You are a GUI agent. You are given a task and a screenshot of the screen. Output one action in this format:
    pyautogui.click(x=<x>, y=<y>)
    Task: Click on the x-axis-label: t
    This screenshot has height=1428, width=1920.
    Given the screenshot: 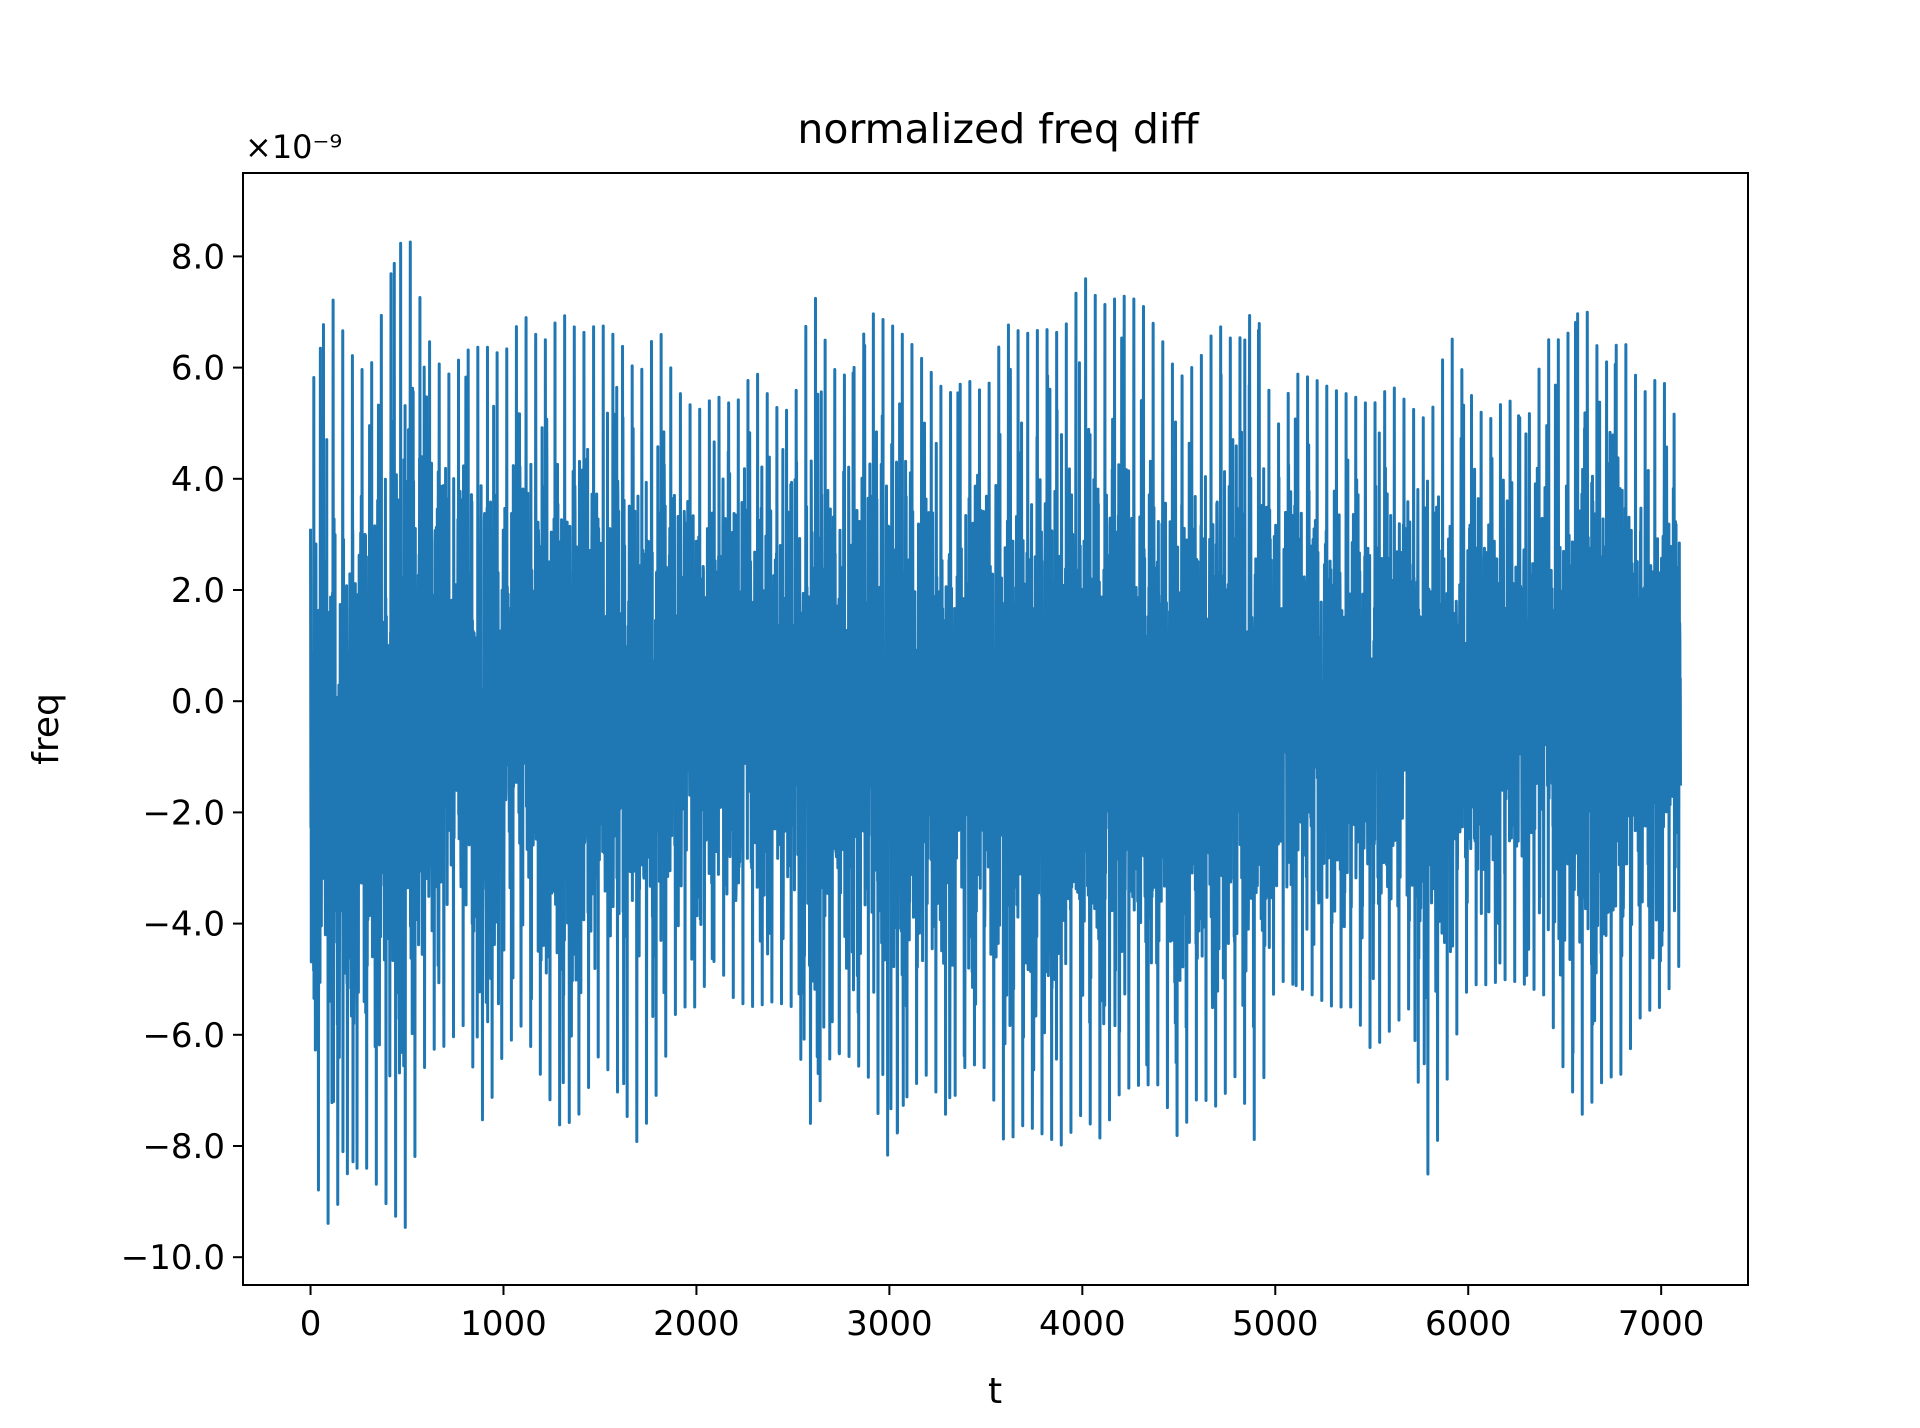 What is the action you would take?
    pyautogui.click(x=995, y=1391)
    